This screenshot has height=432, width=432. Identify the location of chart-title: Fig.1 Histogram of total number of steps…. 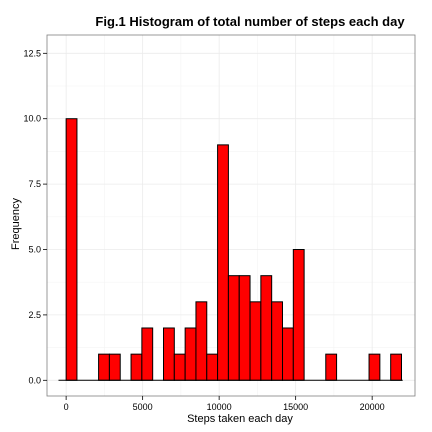
(250, 21).